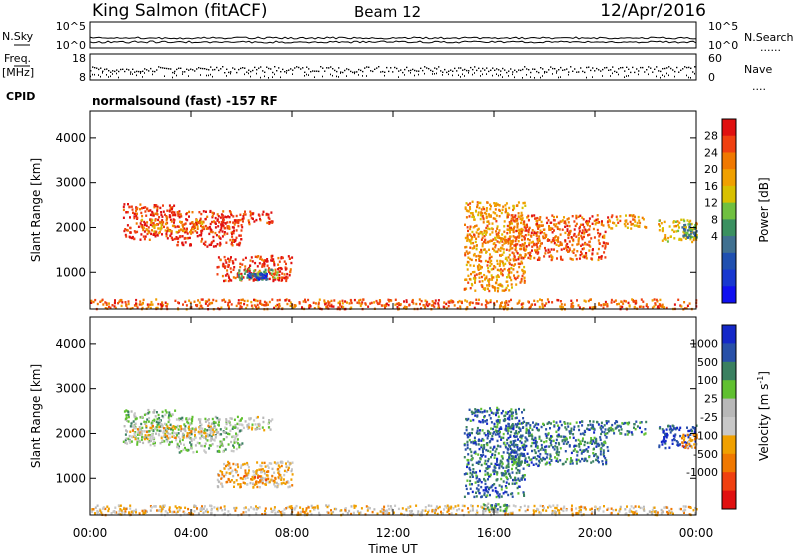 This screenshot has height=554, width=800. Describe the element at coordinates (723, 26) in the screenshot. I see `search-tick-top: 10^5` at that location.